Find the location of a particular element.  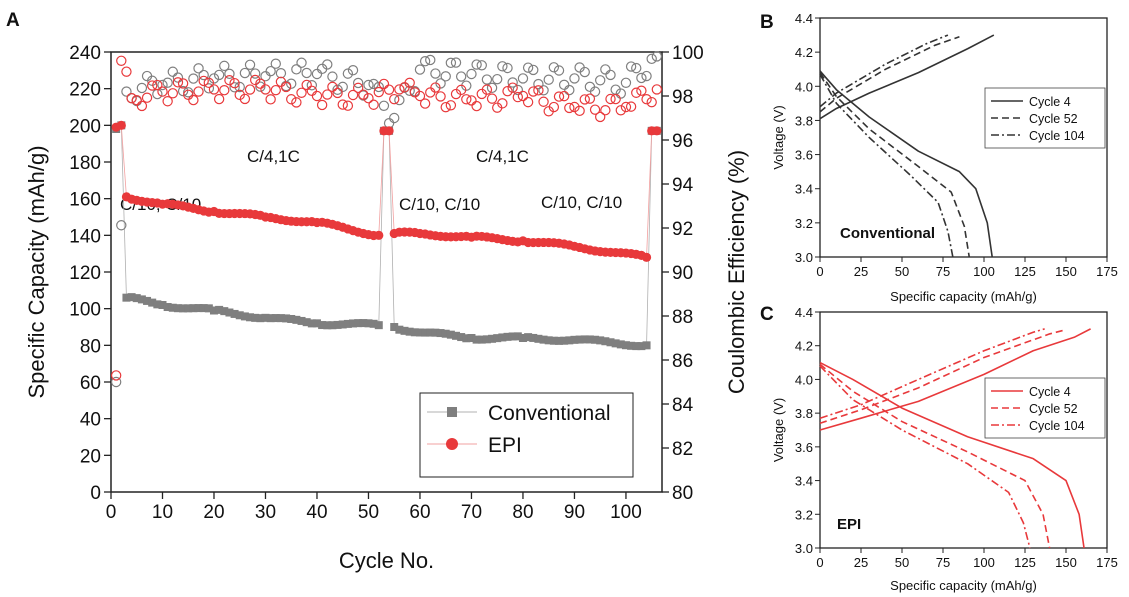

legend: Cycle 4 Cycle 52 Cycle 104 is located at coordinates (1045, 118).